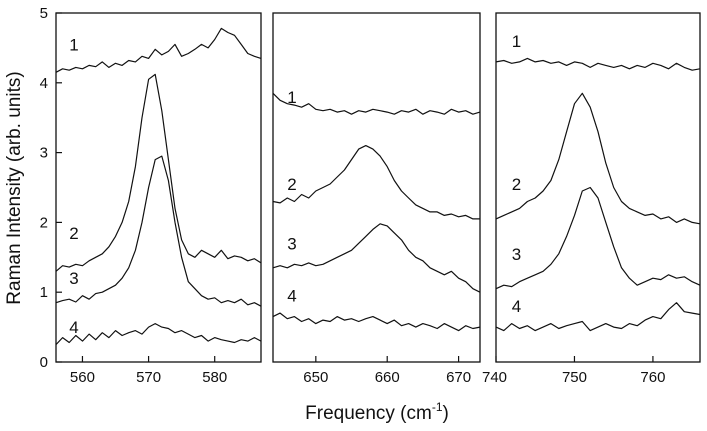 This screenshot has height=431, width=707. I want to click on x-axis-label: Frequency (cm-1), so click(377, 412).